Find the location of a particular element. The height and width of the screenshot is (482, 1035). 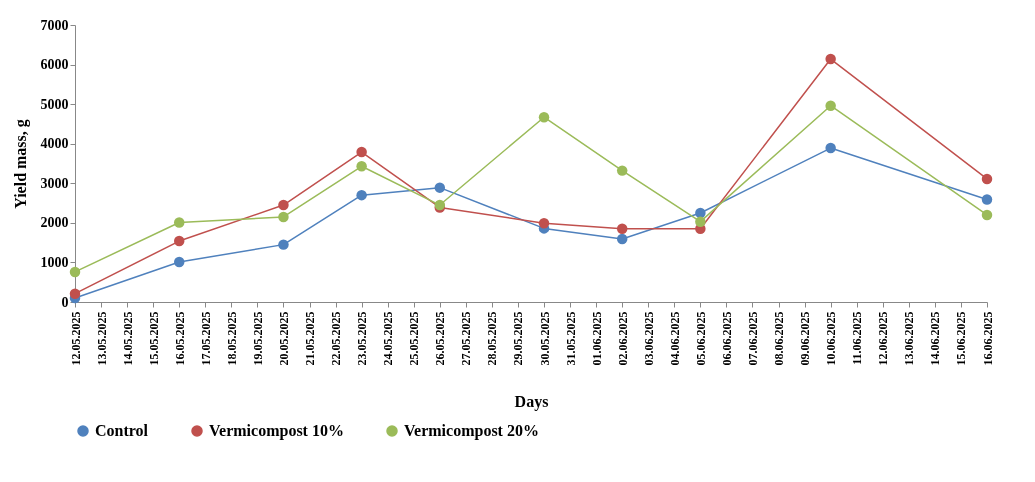

y-tick-label: 1000 is located at coordinates (54, 262).